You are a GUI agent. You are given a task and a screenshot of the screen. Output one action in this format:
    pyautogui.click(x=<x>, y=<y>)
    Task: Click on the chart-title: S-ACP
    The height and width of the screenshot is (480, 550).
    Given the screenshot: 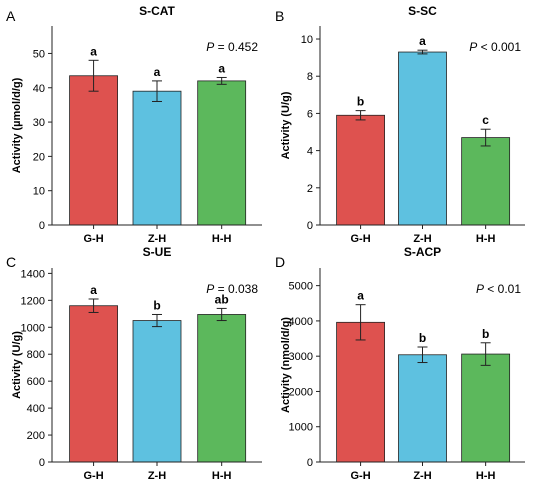 What is the action you would take?
    pyautogui.click(x=422, y=252)
    